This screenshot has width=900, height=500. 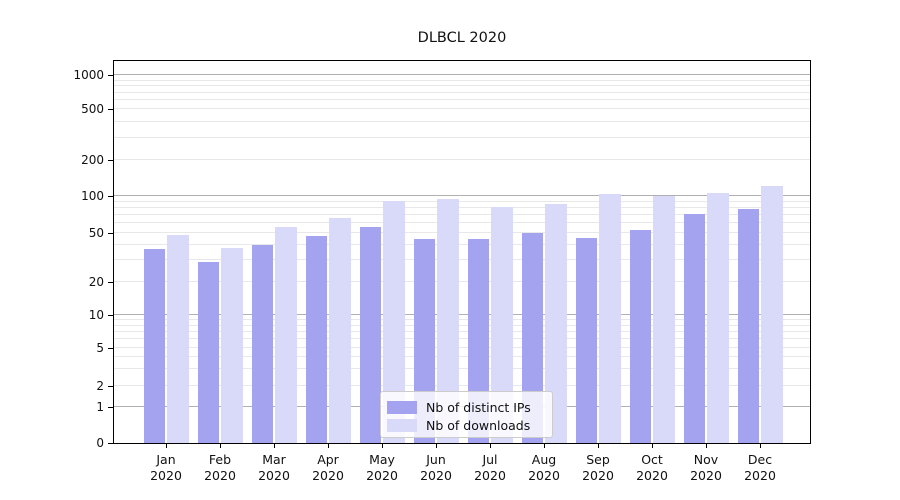 I want to click on y-tick-label-20: 20, so click(x=96, y=281).